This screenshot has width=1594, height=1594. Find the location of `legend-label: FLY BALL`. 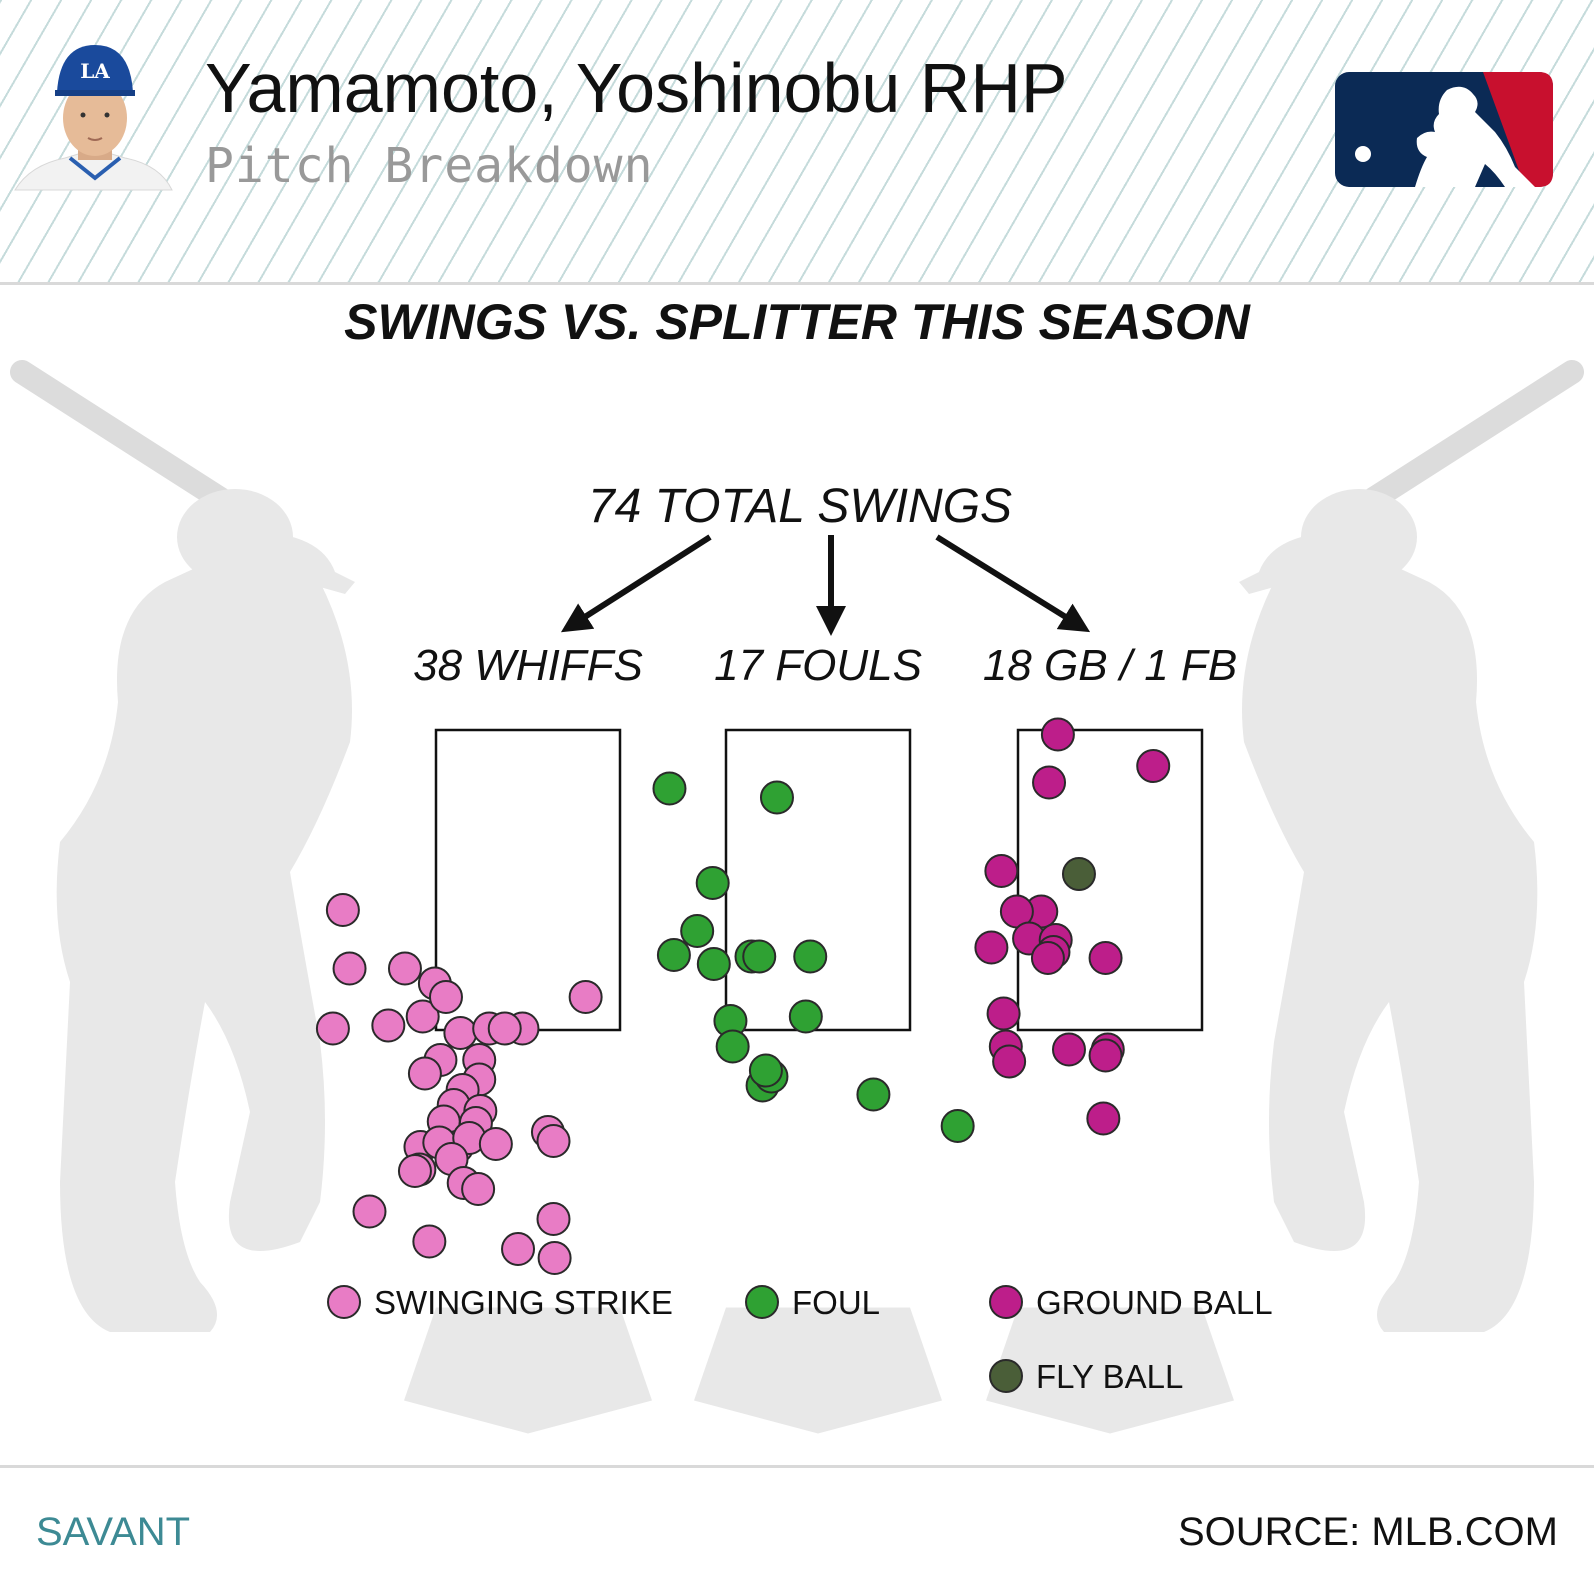

legend-label: FLY BALL is located at coordinates (1109, 1376).